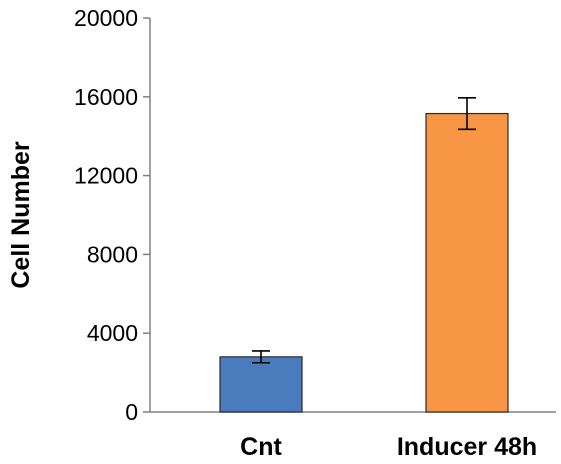 The width and height of the screenshot is (561, 464). What do you see at coordinates (131, 412) in the screenshot?
I see `y-tick-label: 0` at bounding box center [131, 412].